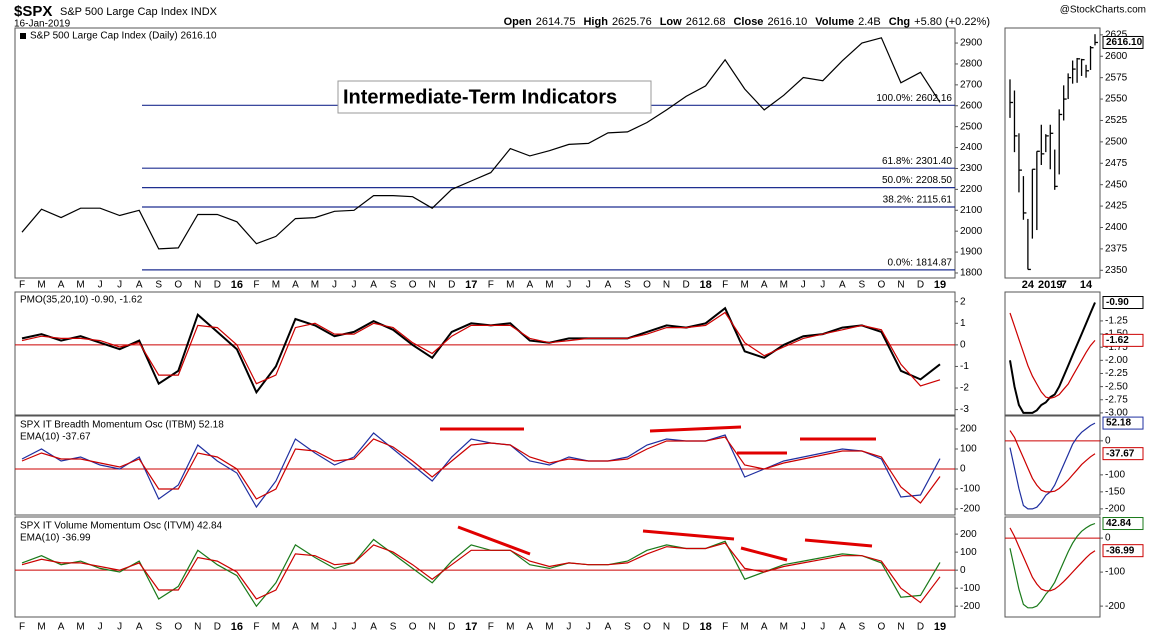 Image resolution: width=1150 pixels, height=635 pixels. What do you see at coordinates (480, 97) in the screenshot?
I see `chart-title: Intermediate-Term Indicators` at bounding box center [480, 97].